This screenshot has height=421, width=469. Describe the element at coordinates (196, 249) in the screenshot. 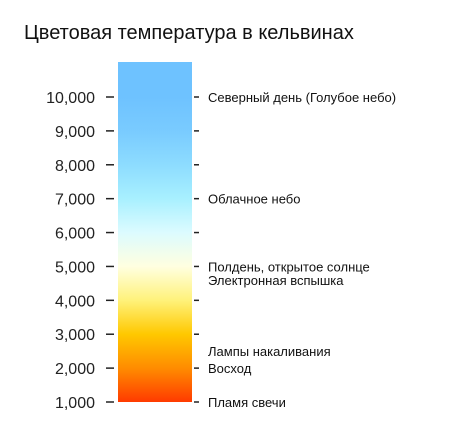

I see `right-axis` at that location.